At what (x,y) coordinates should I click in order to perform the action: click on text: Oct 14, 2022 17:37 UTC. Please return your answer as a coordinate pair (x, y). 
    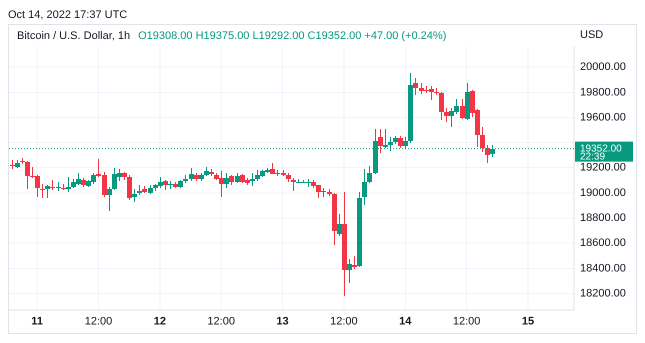
    Looking at the image, I should click on (68, 15).